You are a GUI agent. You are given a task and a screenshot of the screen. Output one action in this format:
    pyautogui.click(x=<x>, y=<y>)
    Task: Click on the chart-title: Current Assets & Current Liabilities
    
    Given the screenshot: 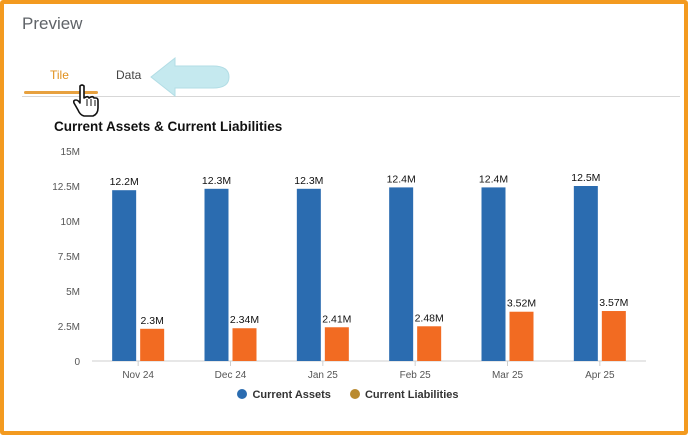 What is the action you would take?
    pyautogui.click(x=168, y=126)
    